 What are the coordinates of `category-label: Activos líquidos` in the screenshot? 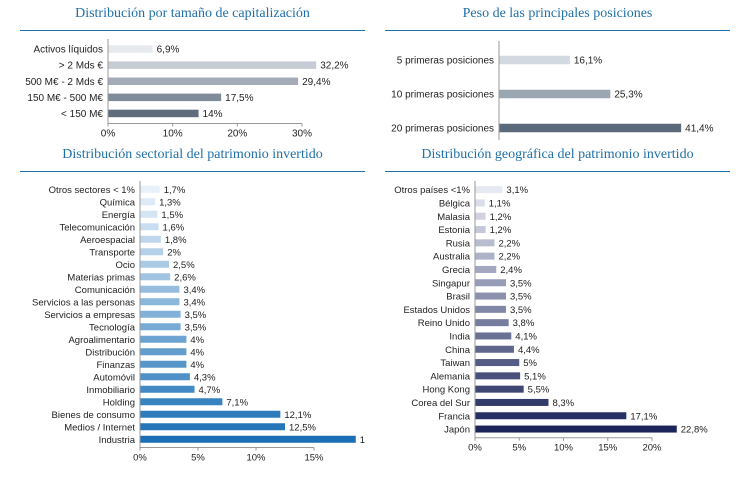 It's located at (68, 50).